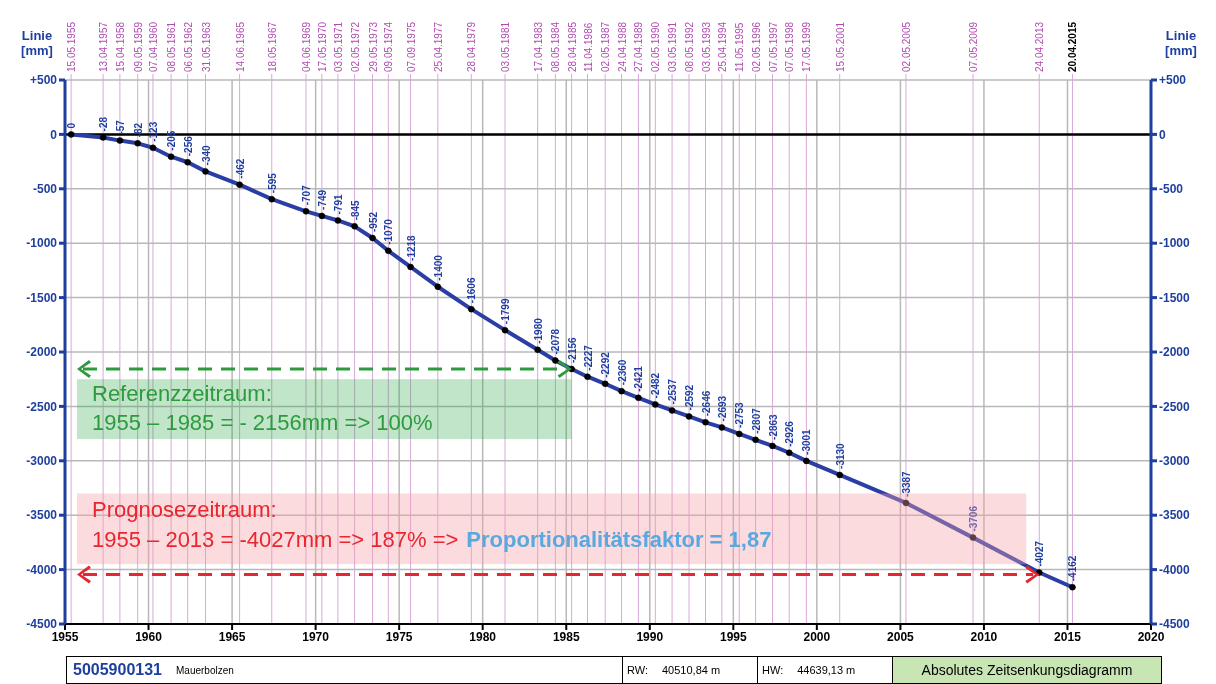  Describe the element at coordinates (42, 243) in the screenshot. I see `y-tick-label: -1000` at that location.